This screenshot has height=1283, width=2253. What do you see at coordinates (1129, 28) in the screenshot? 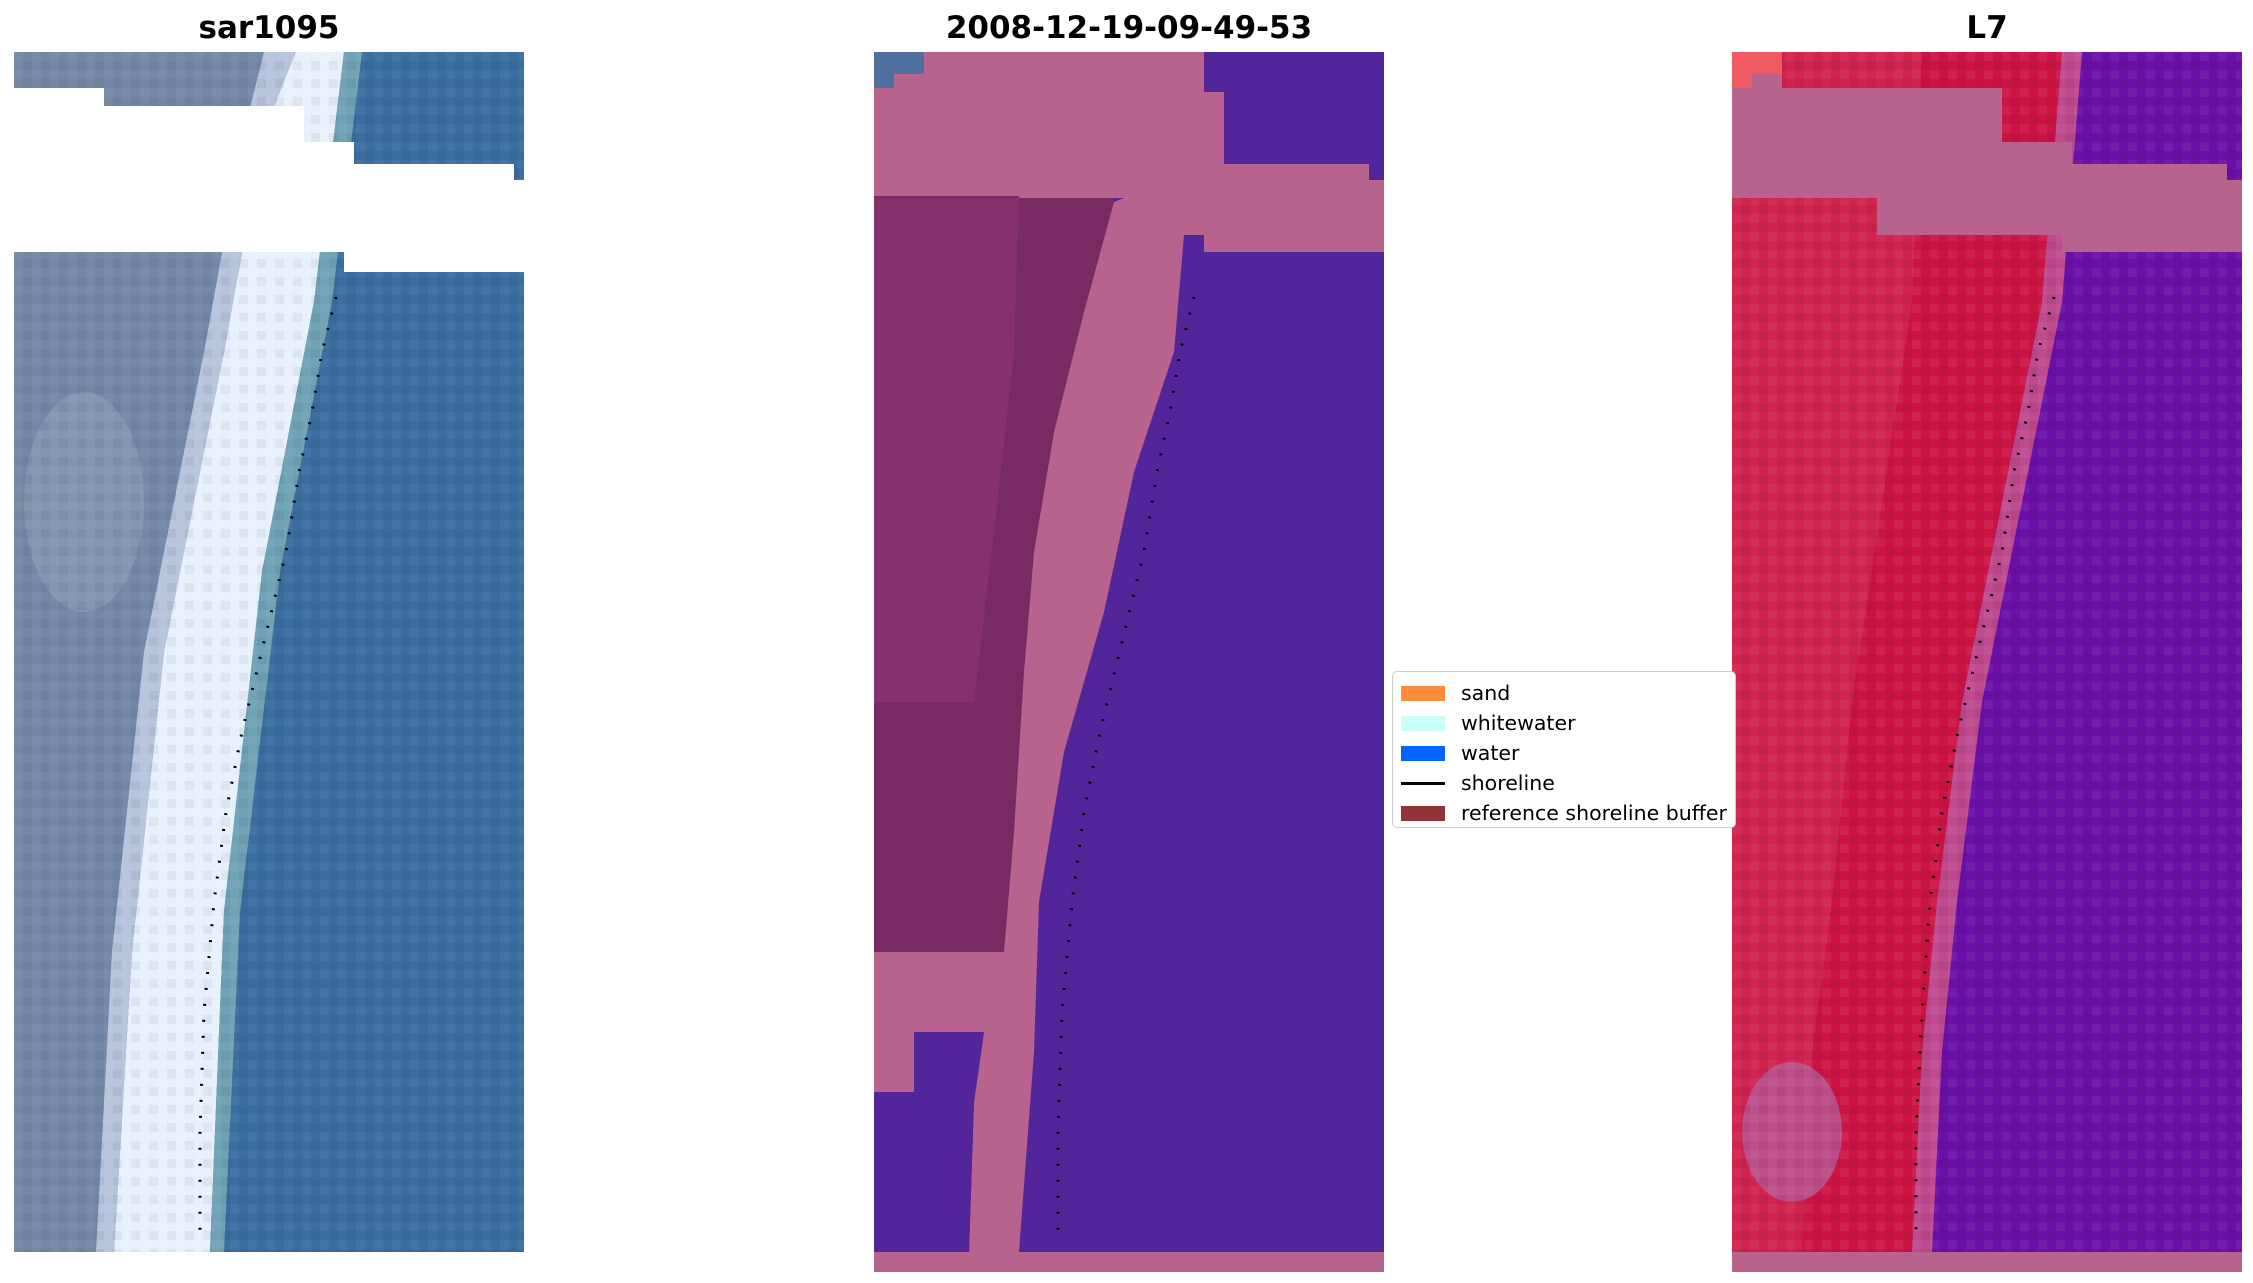
I see `panel-title-2: 2008-12-19-09-49-53` at bounding box center [1129, 28].